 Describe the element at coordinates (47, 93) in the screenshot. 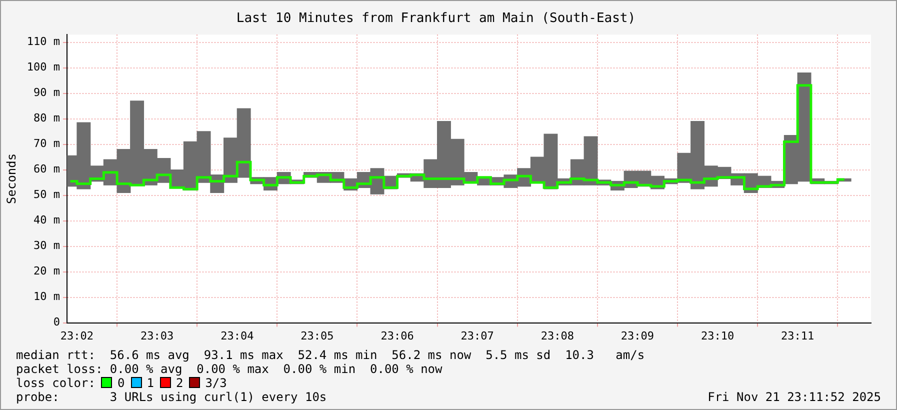

I see `y-tick-label: 90 m` at that location.